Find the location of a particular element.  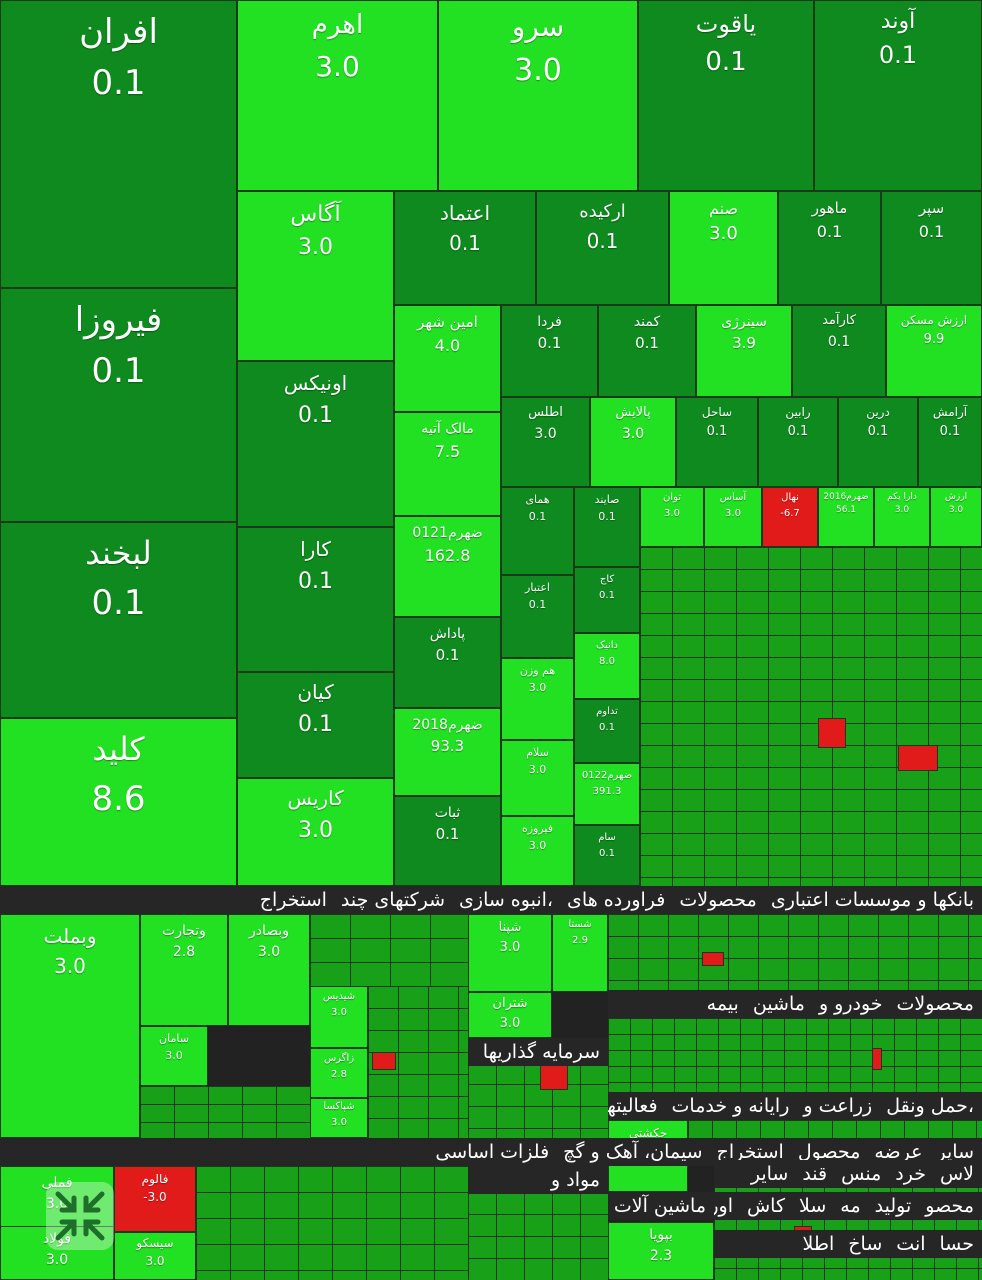

stock-tile: کاریس 3.0 is located at coordinates (315, 832).